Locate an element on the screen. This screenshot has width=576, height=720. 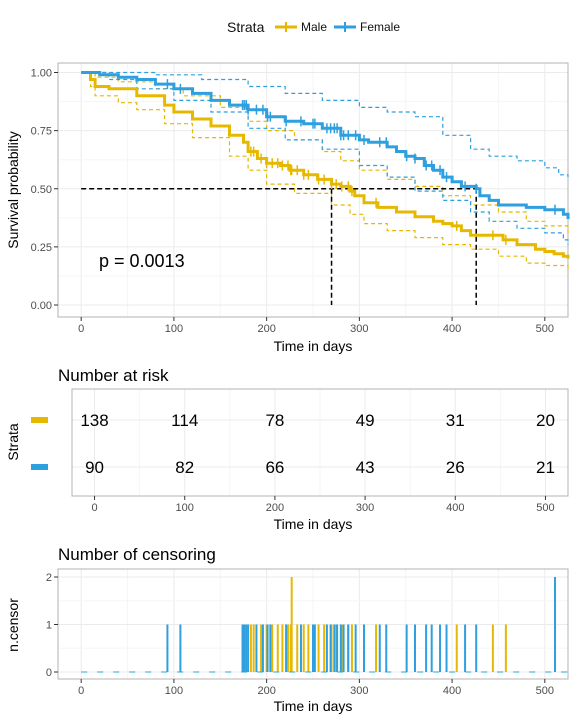
risk-key-male is located at coordinates (39, 420).